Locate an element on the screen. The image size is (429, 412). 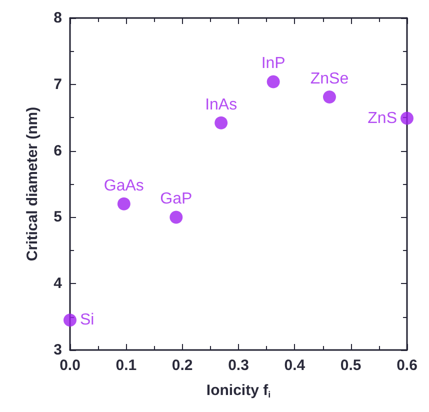
x-tick-label: 0.3 is located at coordinates (238, 365).